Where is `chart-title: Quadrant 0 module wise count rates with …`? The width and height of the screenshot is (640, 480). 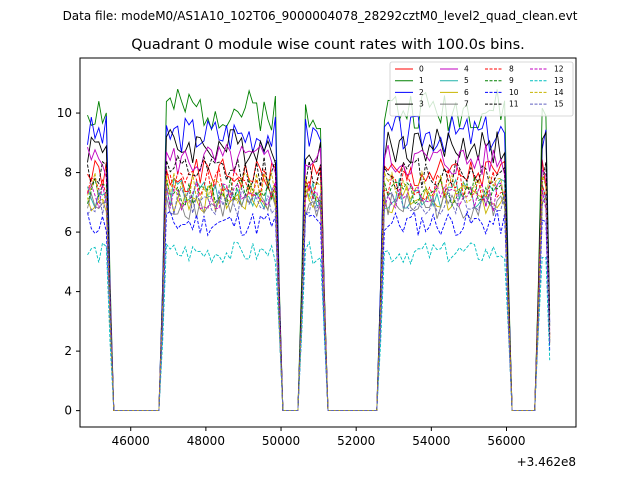
chart-title: Quadrant 0 module wise count rates with … is located at coordinates (328, 45).